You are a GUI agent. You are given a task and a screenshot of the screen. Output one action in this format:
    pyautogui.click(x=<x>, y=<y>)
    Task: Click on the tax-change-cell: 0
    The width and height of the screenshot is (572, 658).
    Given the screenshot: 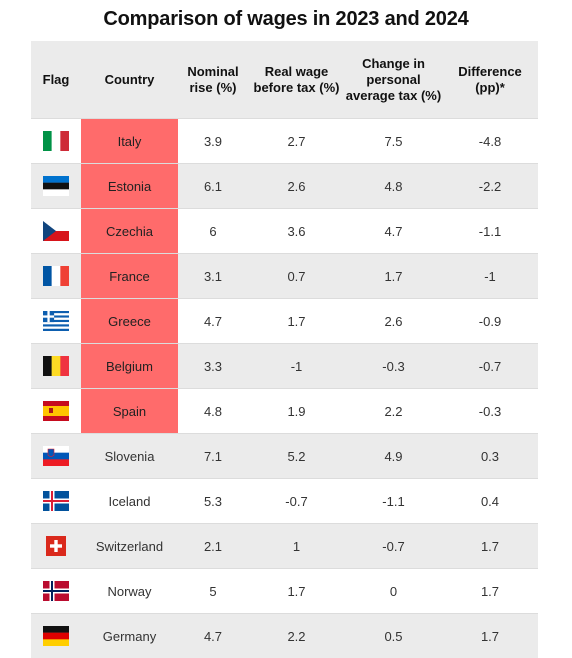 What is the action you would take?
    pyautogui.click(x=393, y=591)
    